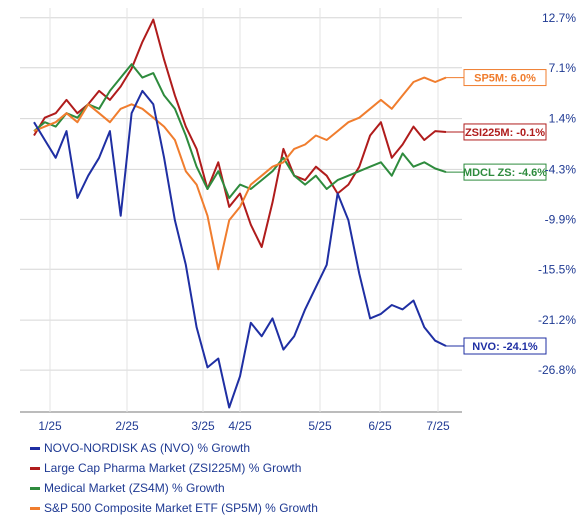  I want to click on series-end-label: MDCL ZS: -4.6%, so click(505, 173).